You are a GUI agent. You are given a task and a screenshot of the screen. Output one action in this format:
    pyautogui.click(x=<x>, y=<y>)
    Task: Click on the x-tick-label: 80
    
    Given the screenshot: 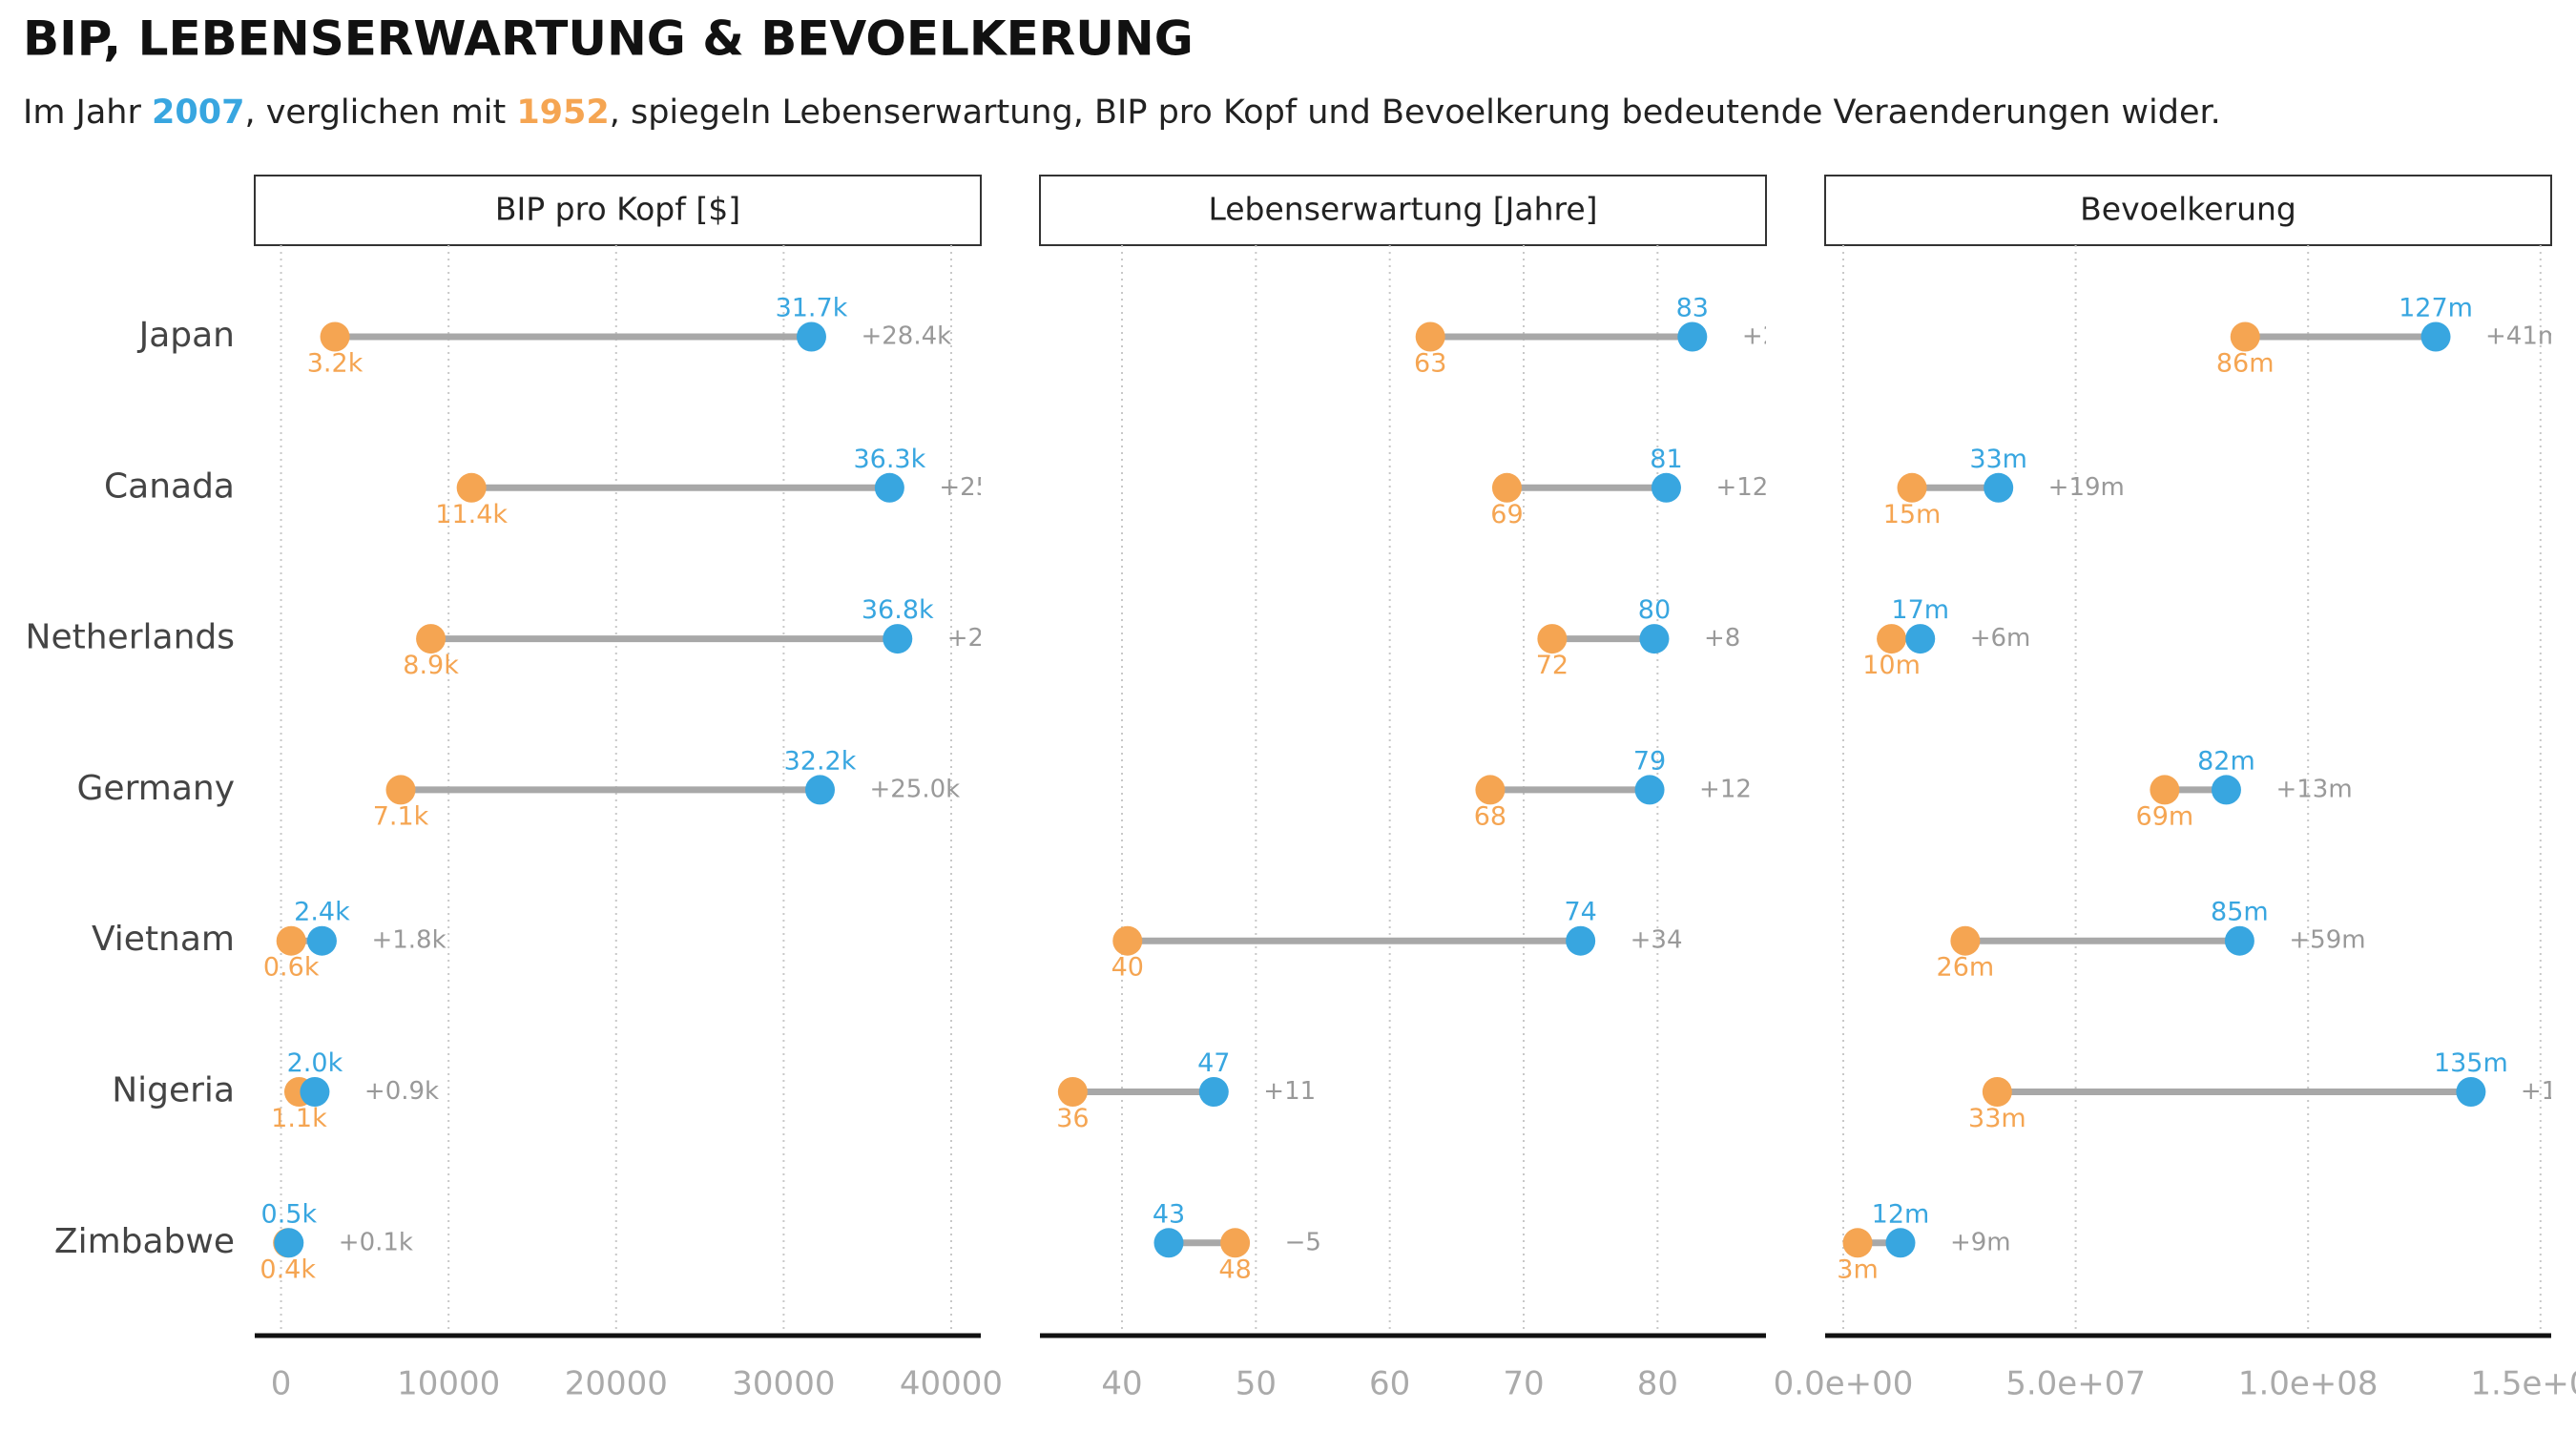 What is the action you would take?
    pyautogui.click(x=1657, y=1384)
    